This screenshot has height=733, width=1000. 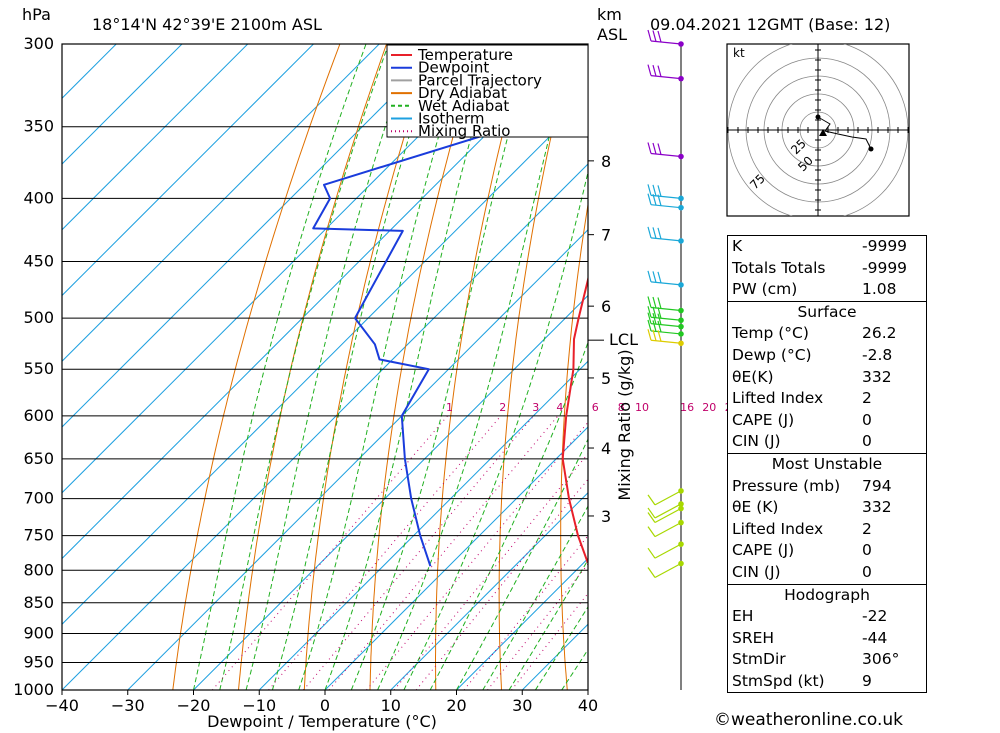 I want to click on index-value: 9, so click(x=867, y=680).